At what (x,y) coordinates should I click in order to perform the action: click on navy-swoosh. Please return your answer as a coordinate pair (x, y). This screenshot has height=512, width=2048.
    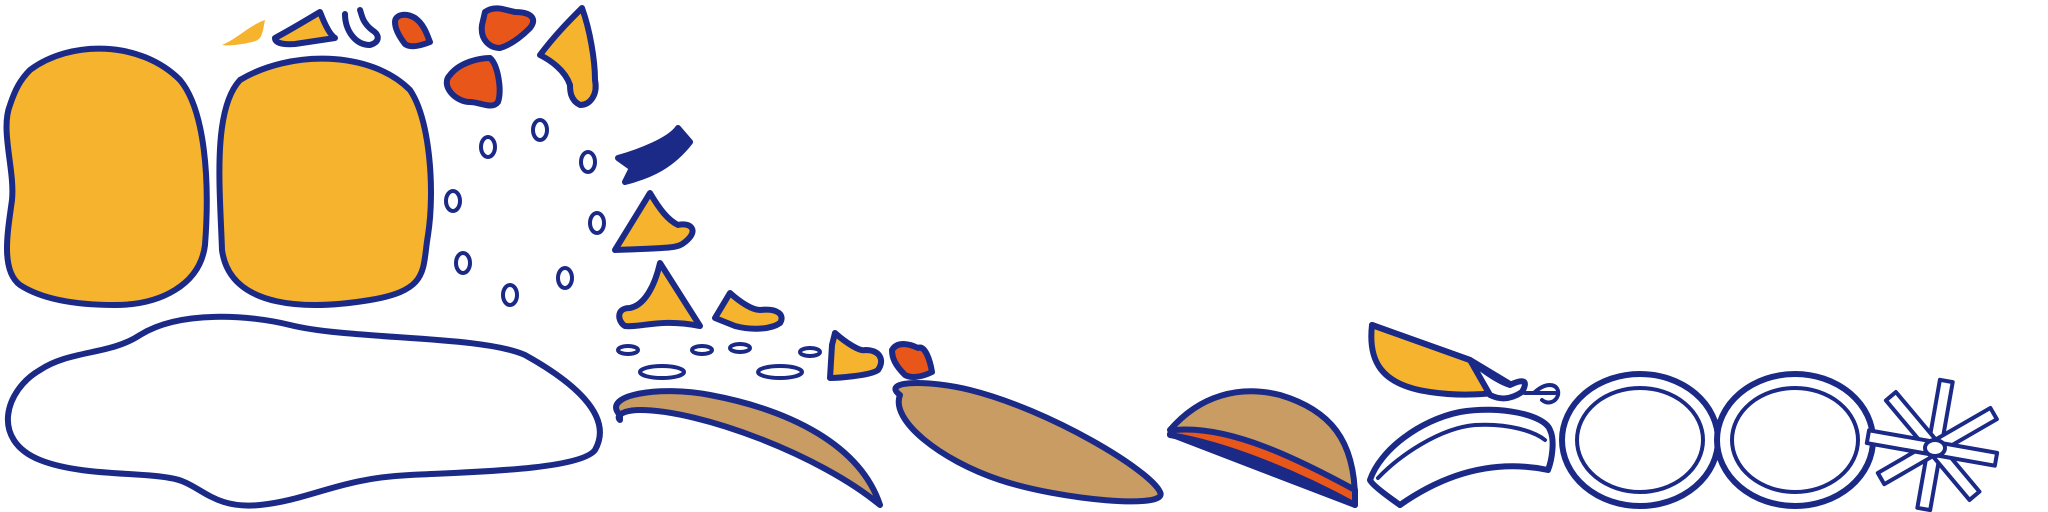
    Looking at the image, I should click on (654, 155).